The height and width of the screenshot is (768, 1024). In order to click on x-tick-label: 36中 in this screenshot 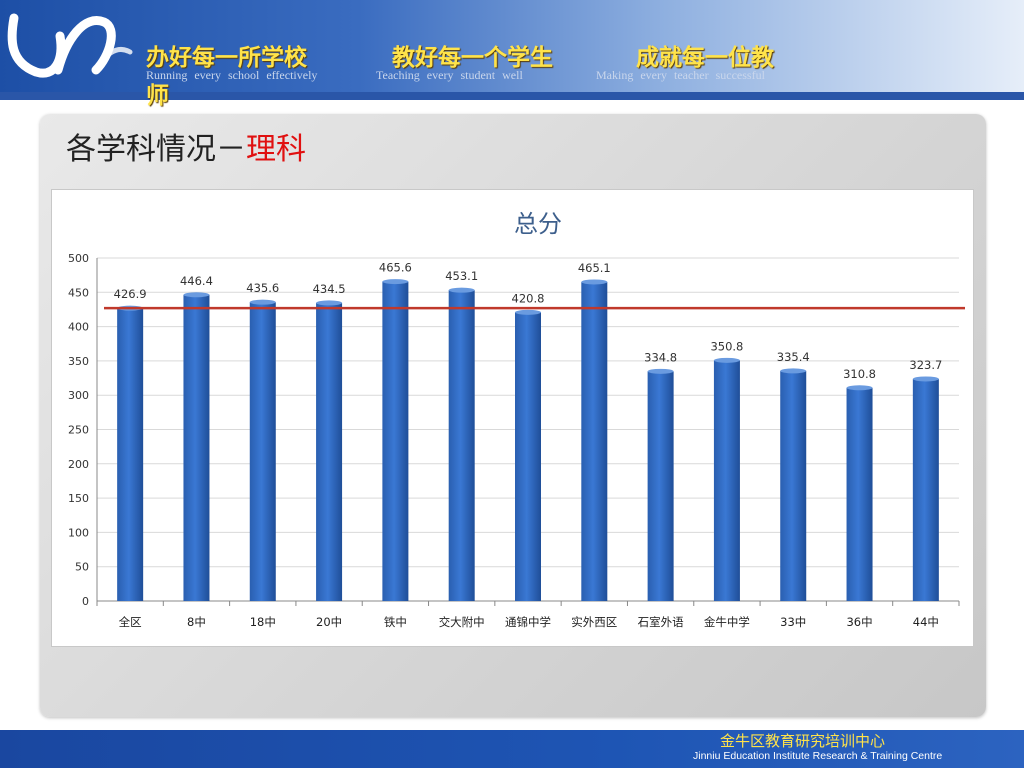, I will do `click(859, 622)`.